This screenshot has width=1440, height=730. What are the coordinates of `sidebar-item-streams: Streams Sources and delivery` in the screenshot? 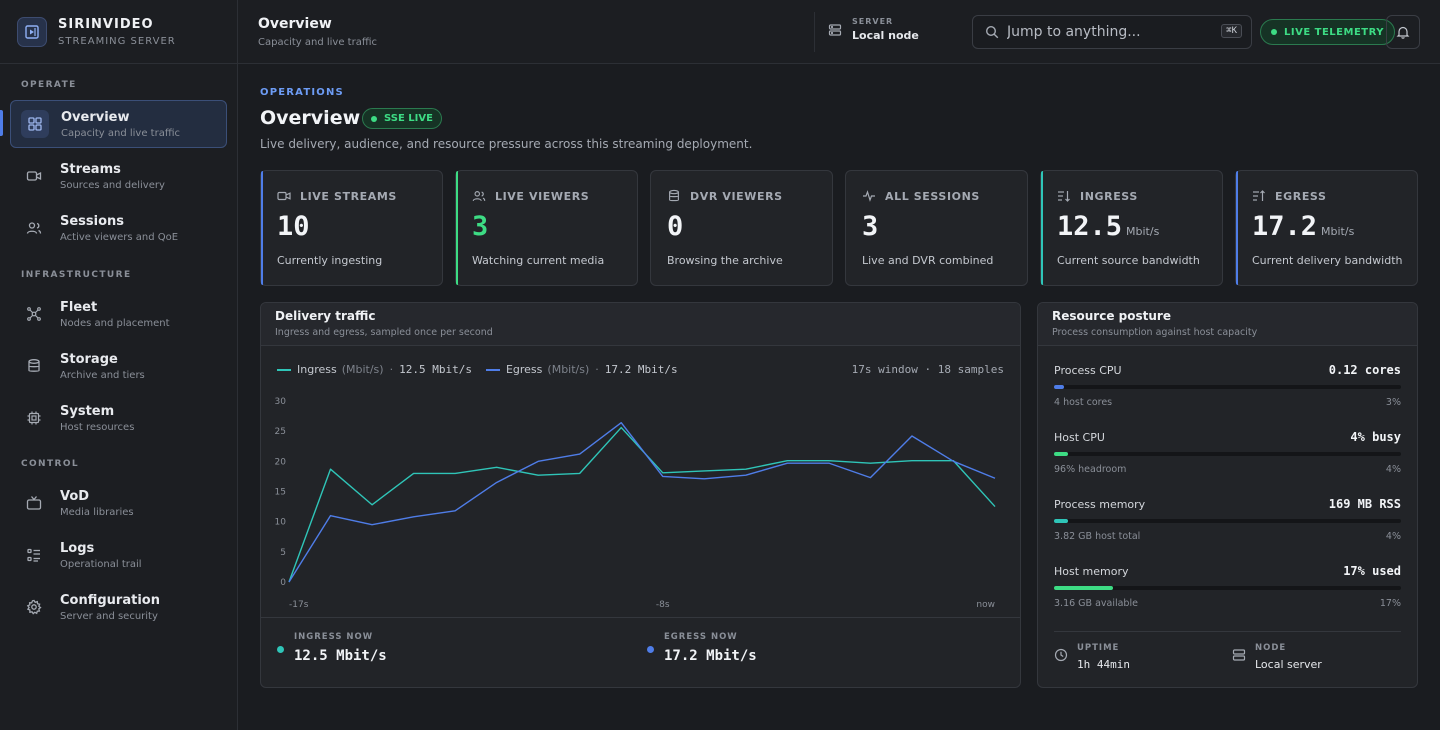 It's located at (118, 176).